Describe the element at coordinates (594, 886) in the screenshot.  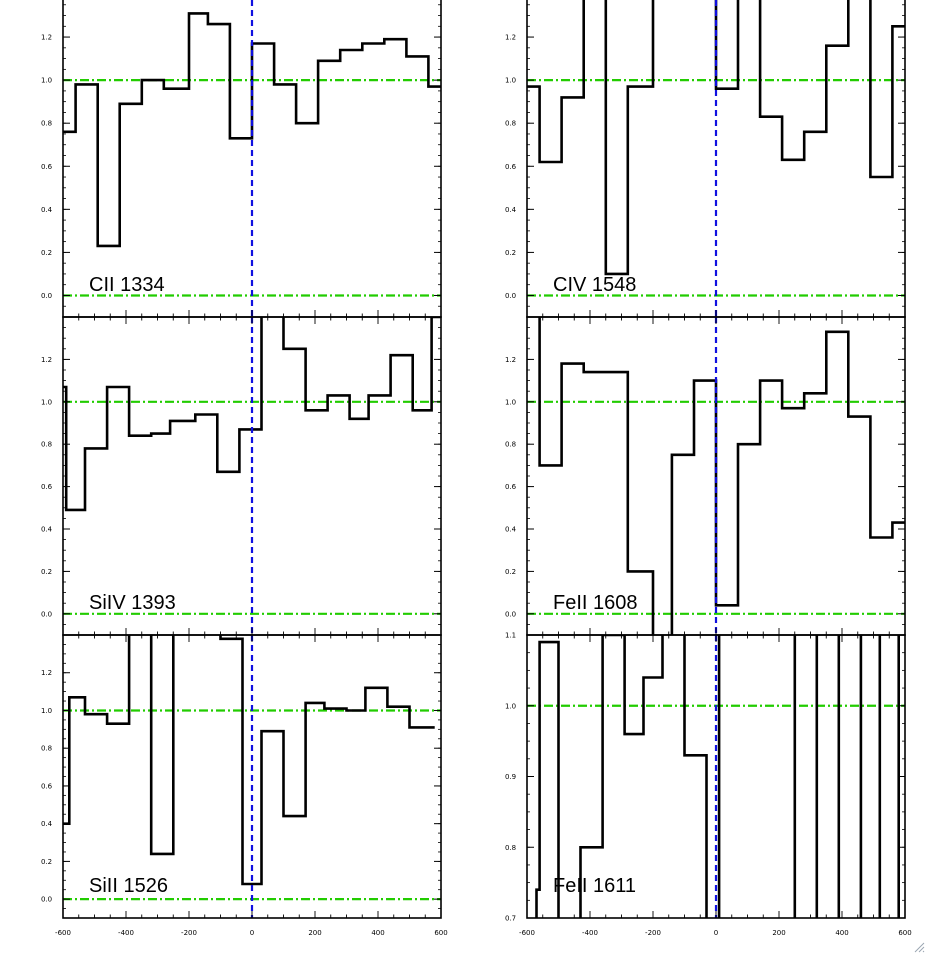
I see `panel-label: FeII 1611` at that location.